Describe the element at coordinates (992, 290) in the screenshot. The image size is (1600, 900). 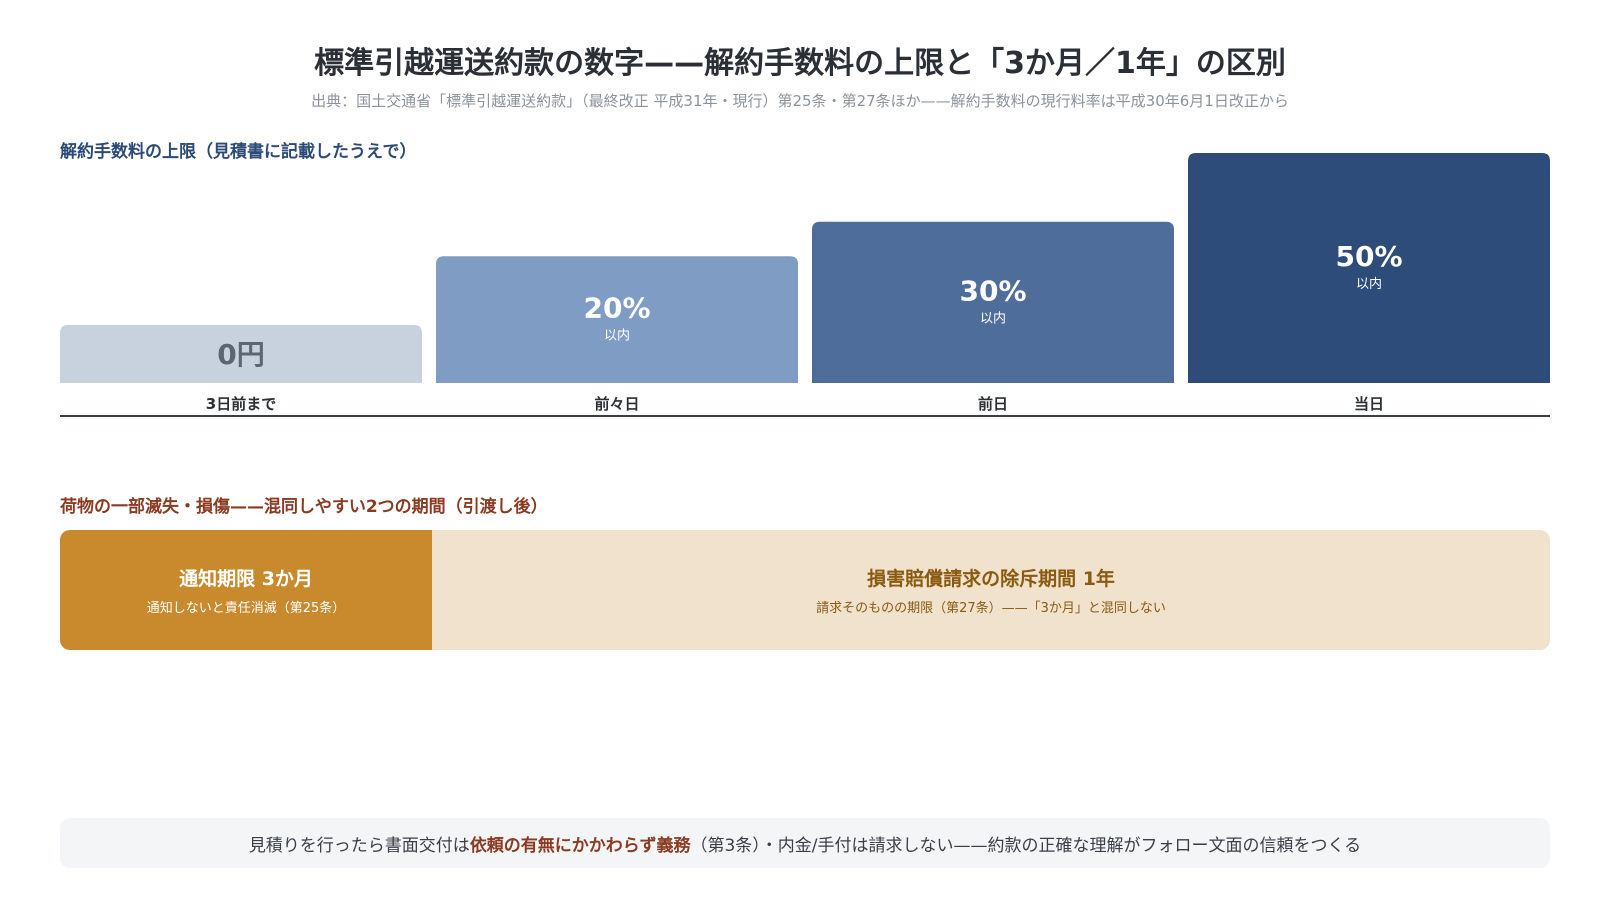
I see `fee-bar-value-label: 30%` at that location.